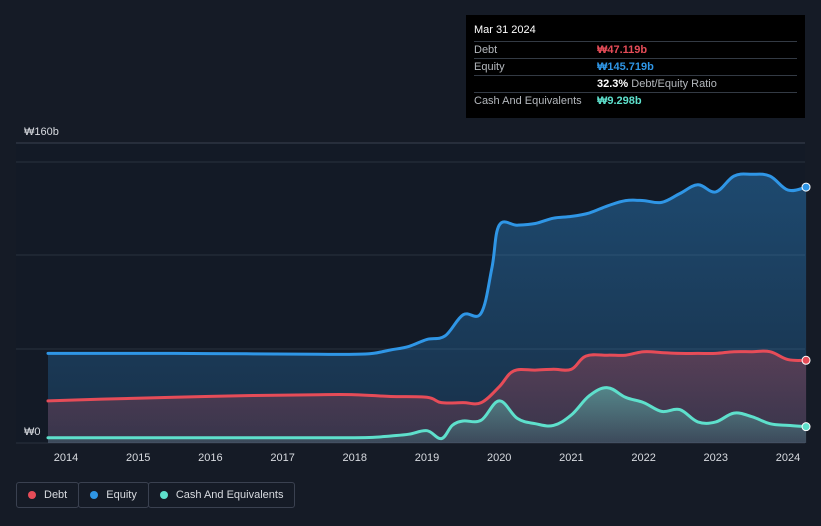  I want to click on tooltip-row-equity: Equity ₩145.719b, so click(635, 67).